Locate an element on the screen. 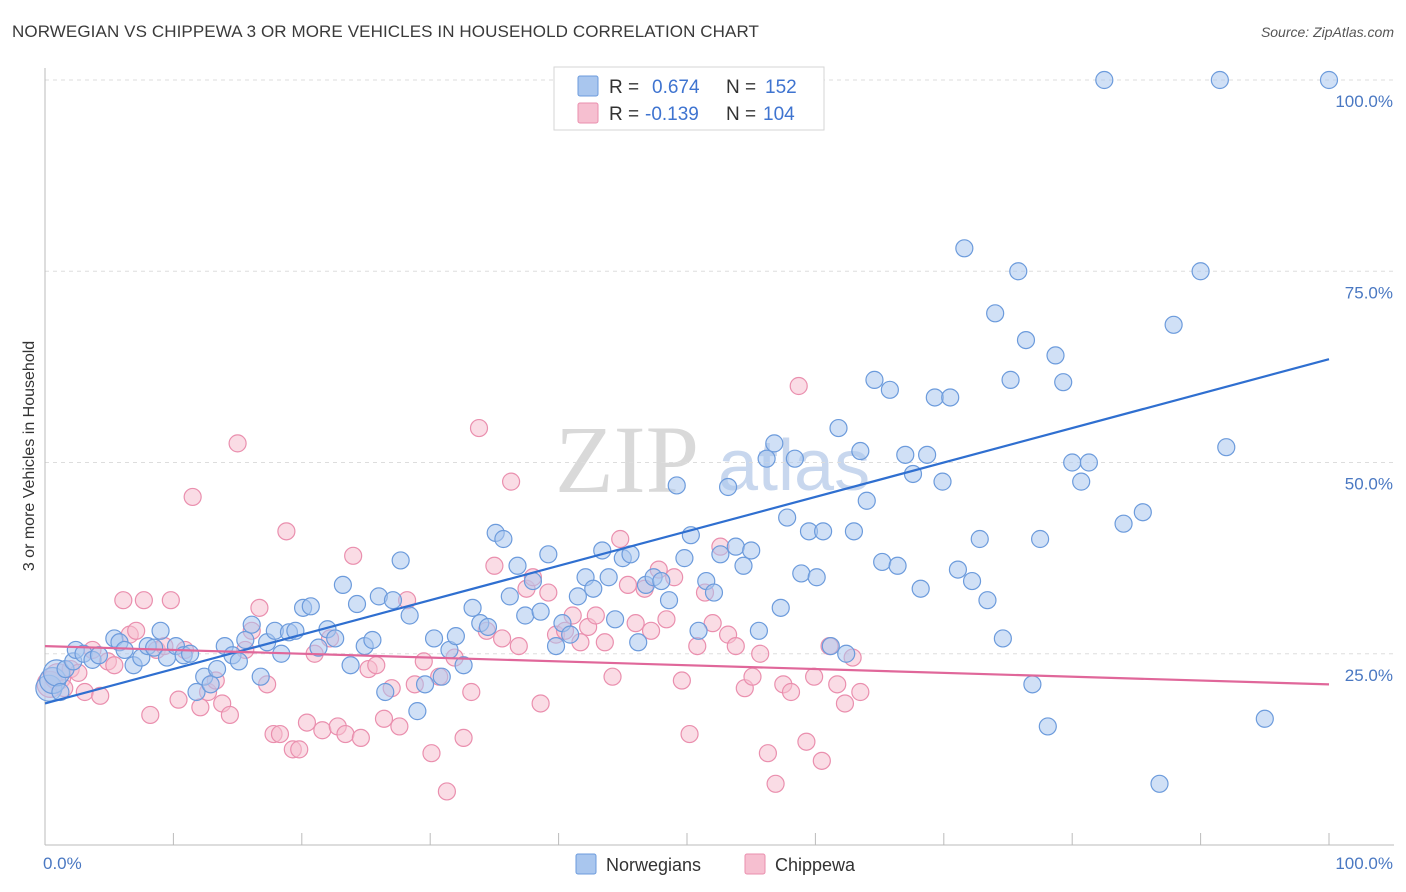  bottom-legend-swatch-chippewa is located at coordinates (755, 864).